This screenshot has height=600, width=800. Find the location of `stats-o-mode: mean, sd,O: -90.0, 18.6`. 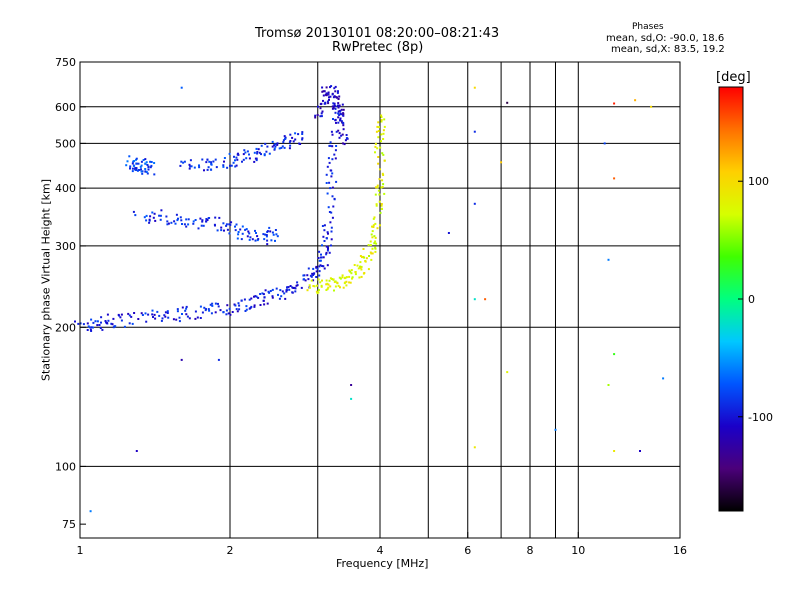

stats-o-mode: mean, sd,O: -90.0, 18.6 is located at coordinates (665, 38).